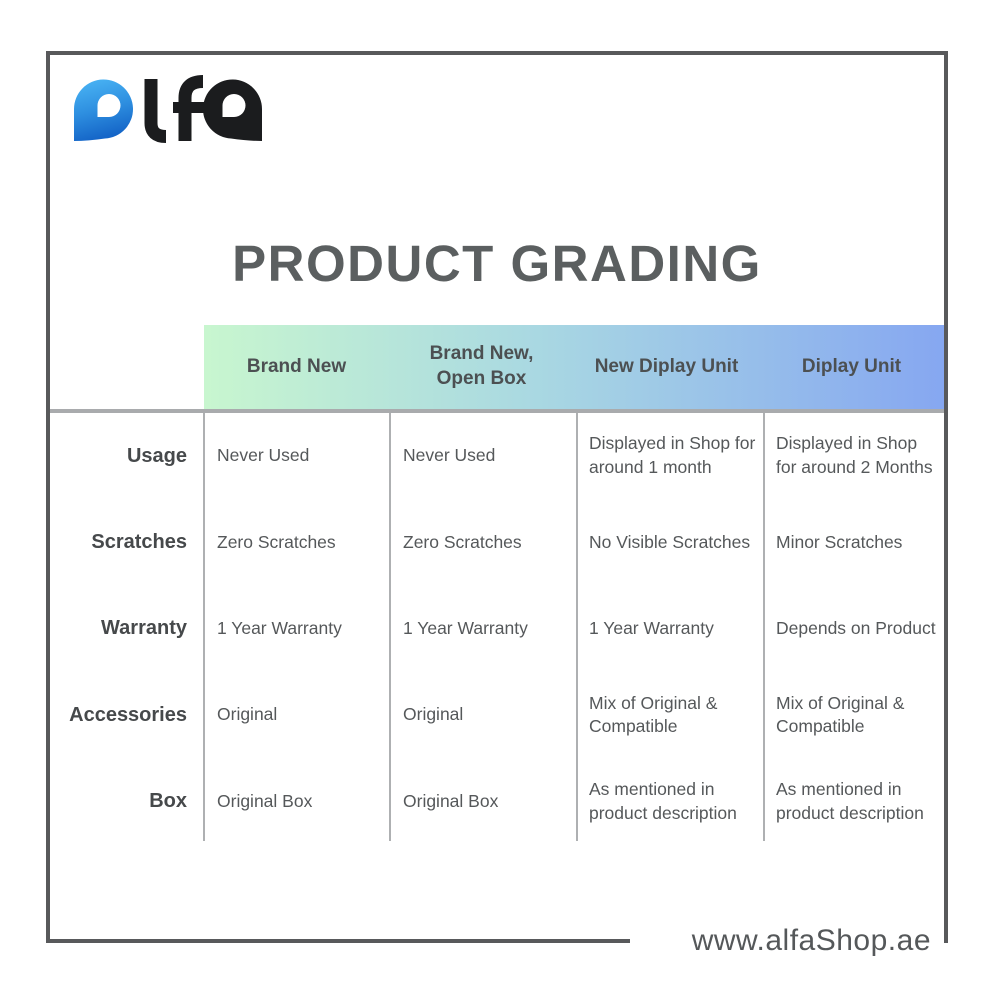 This screenshot has height=1000, width=1000. Describe the element at coordinates (851, 366) in the screenshot. I see `column-header: Diplay Unit` at that location.